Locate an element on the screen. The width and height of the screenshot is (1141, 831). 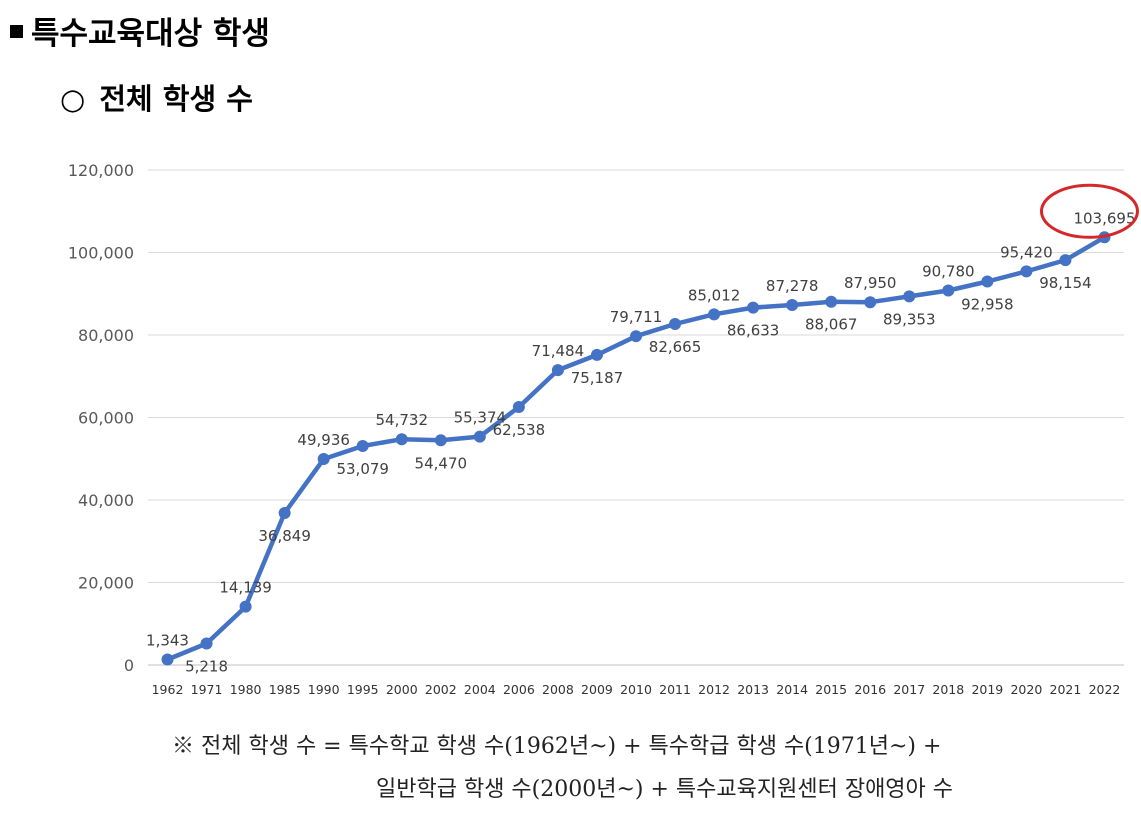
y-tick-label: 120,000 is located at coordinates (101, 170).